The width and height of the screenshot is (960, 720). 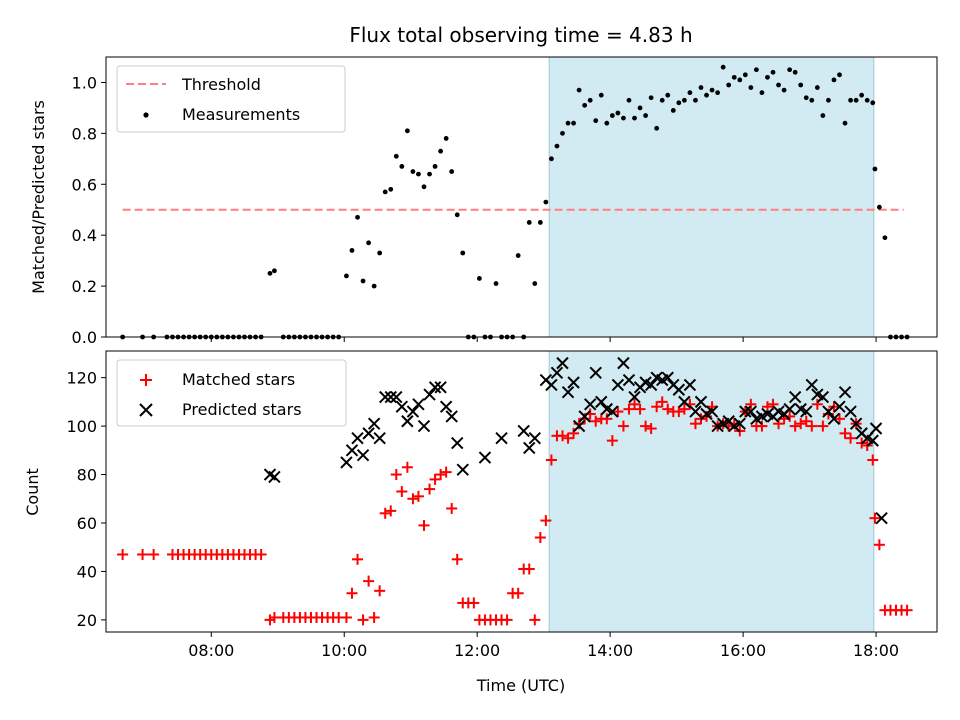 What do you see at coordinates (146, 380) in the screenshot?
I see `legend-matched-swatch` at bounding box center [146, 380].